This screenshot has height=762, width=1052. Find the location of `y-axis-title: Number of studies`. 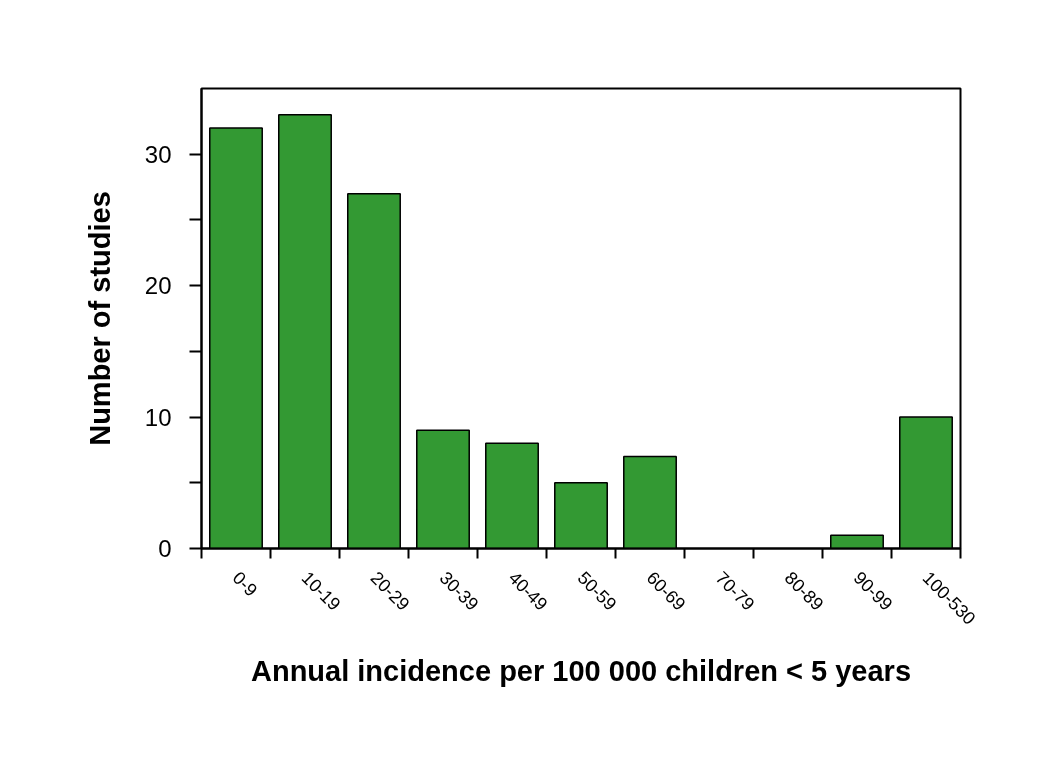

y-axis-title: Number of studies is located at coordinates (99, 318).